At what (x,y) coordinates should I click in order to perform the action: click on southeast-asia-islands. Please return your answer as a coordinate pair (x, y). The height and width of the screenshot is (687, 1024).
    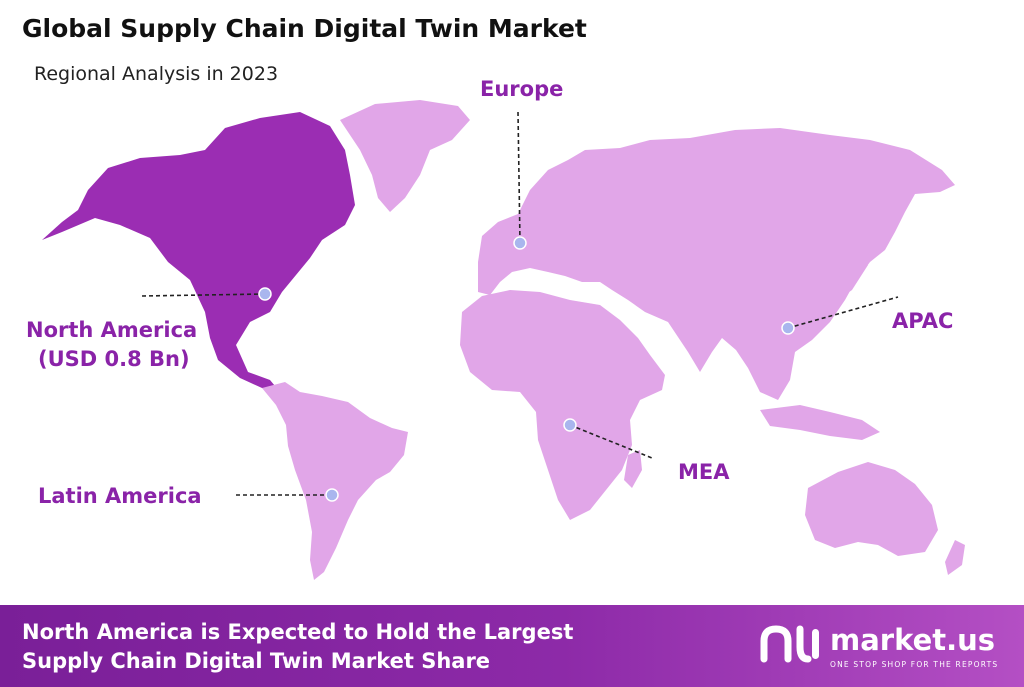
    Looking at the image, I should click on (820, 422).